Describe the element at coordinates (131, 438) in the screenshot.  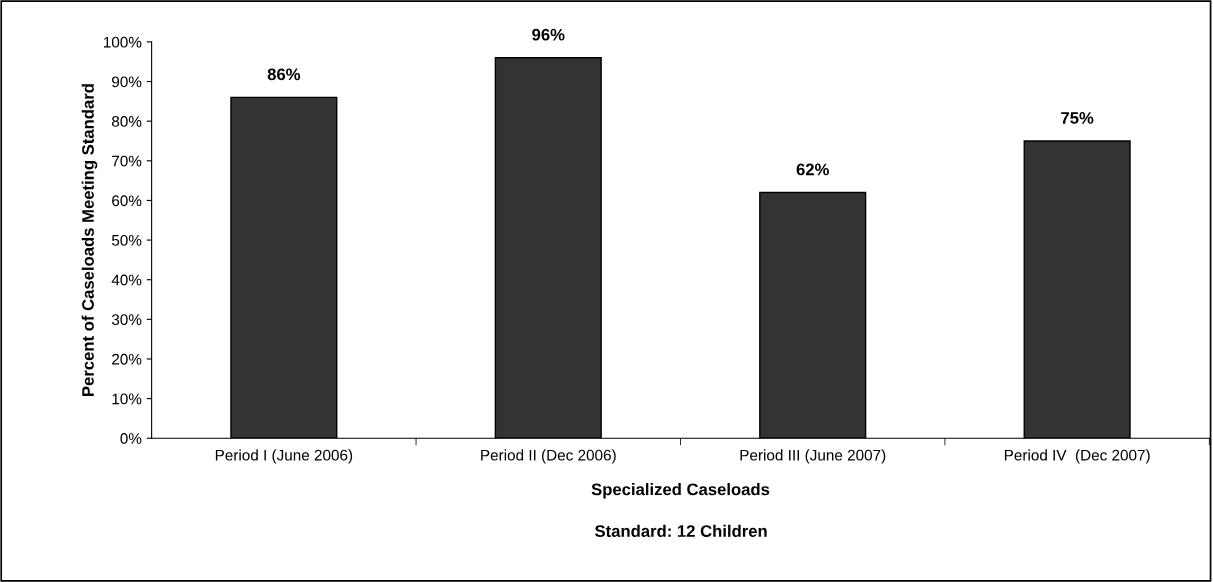
I see `y-tick-label: 0%` at that location.